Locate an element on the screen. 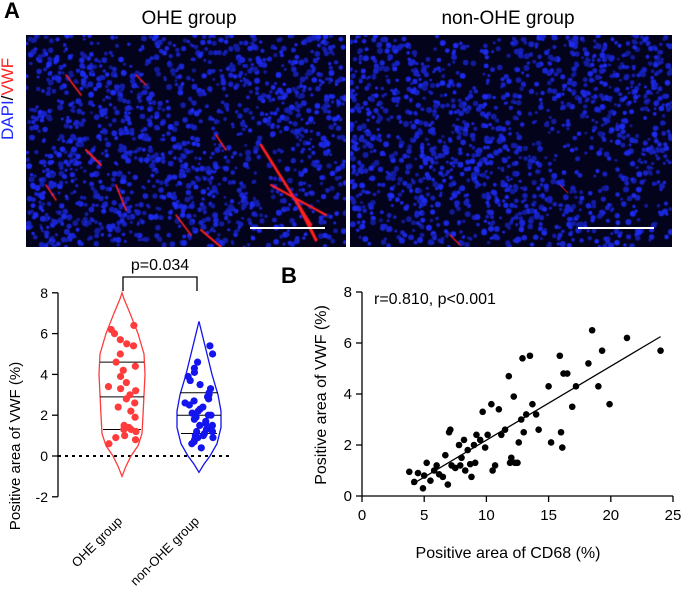 The image size is (685, 600). scatter-x-tick-label: 20 is located at coordinates (610, 515).